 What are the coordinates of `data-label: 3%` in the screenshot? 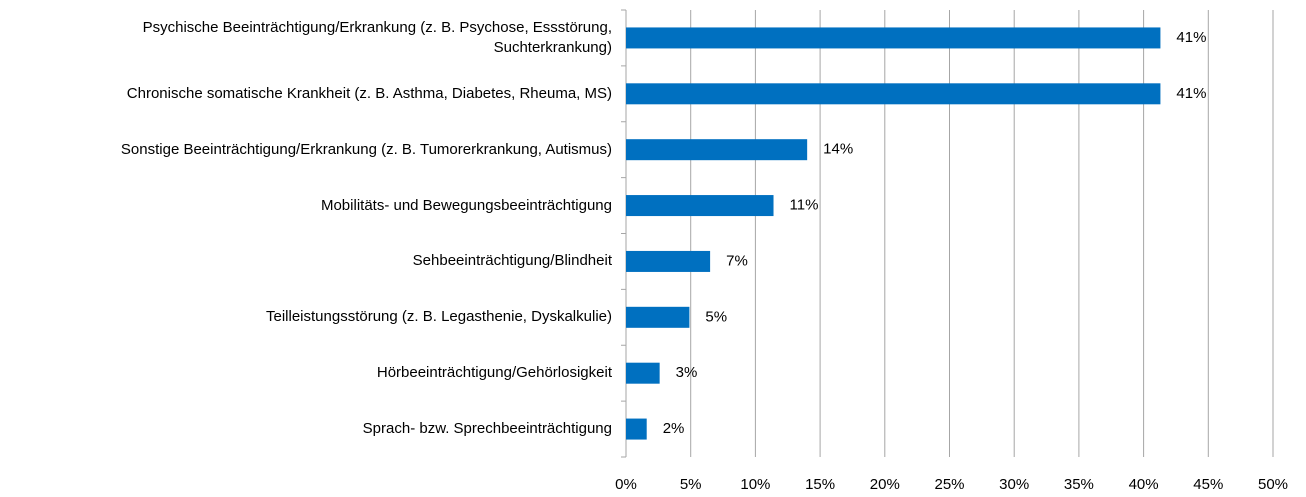 It's located at (687, 372).